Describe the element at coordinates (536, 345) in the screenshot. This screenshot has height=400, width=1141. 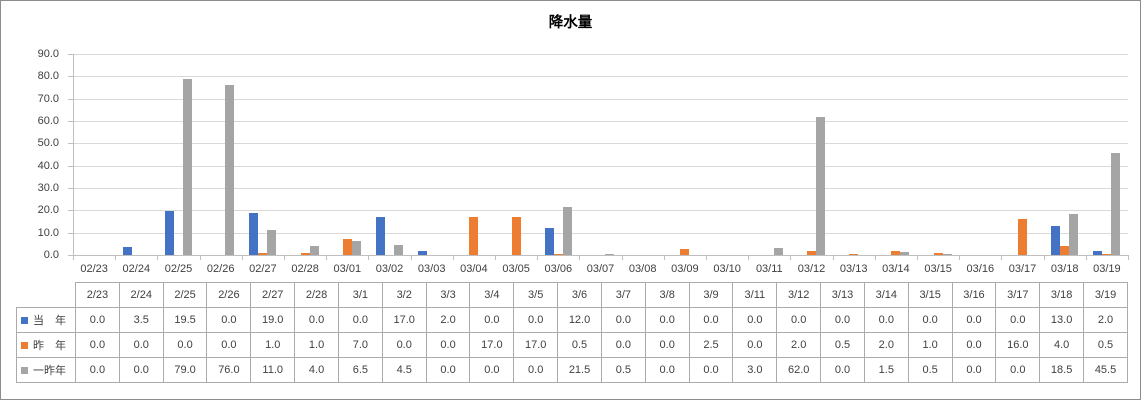
I see `table-value-cell: 17.0` at that location.